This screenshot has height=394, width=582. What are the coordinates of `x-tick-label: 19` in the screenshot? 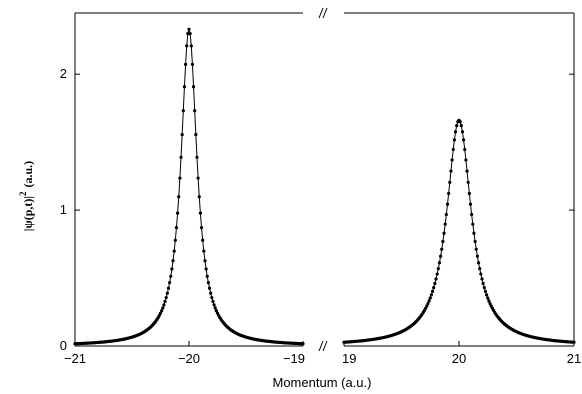 It's located at (349, 358).